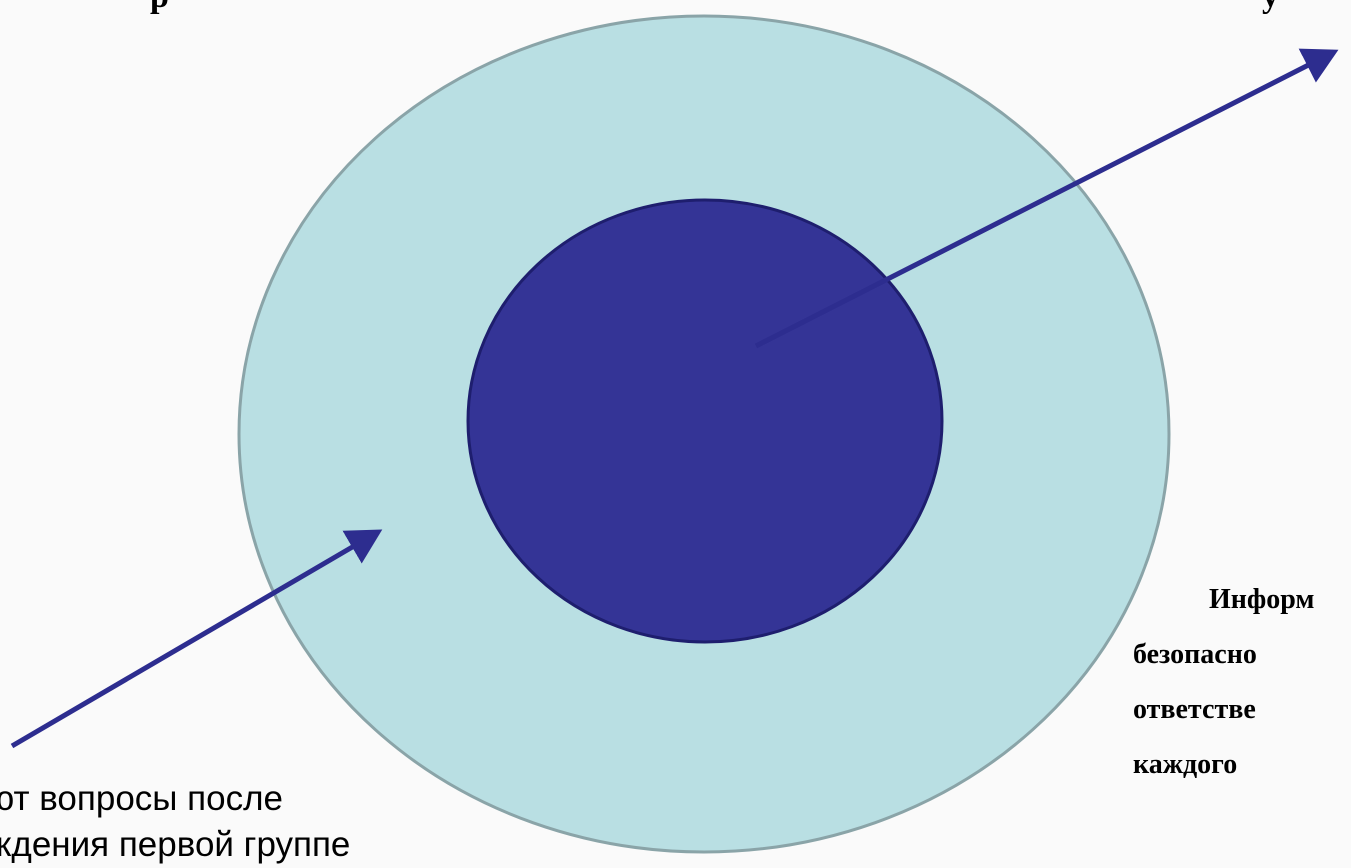  What do you see at coordinates (1262, 599) in the screenshot?
I see `right-caption-line-1: Информ` at bounding box center [1262, 599].